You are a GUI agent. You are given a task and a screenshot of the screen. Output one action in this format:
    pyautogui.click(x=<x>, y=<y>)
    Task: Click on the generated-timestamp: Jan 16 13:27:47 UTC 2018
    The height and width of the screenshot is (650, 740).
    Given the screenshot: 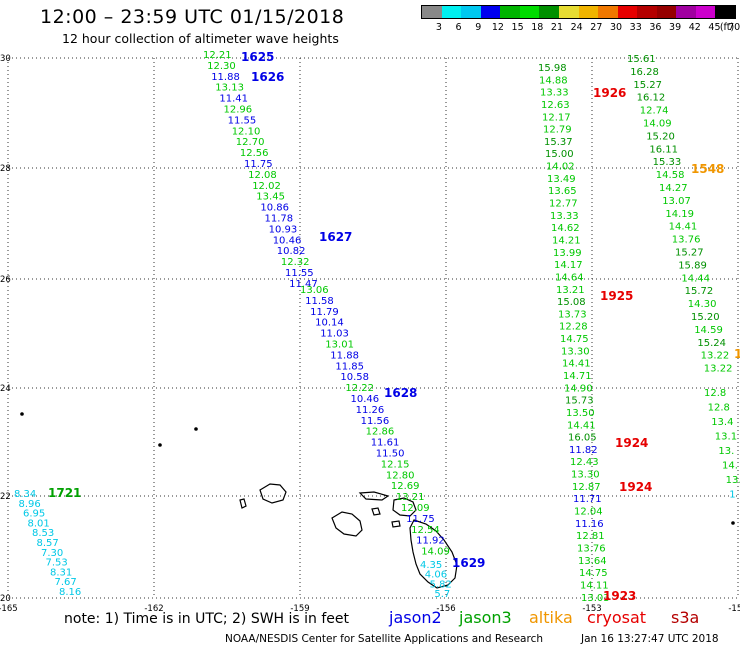 What is the action you would take?
    pyautogui.click(x=650, y=639)
    